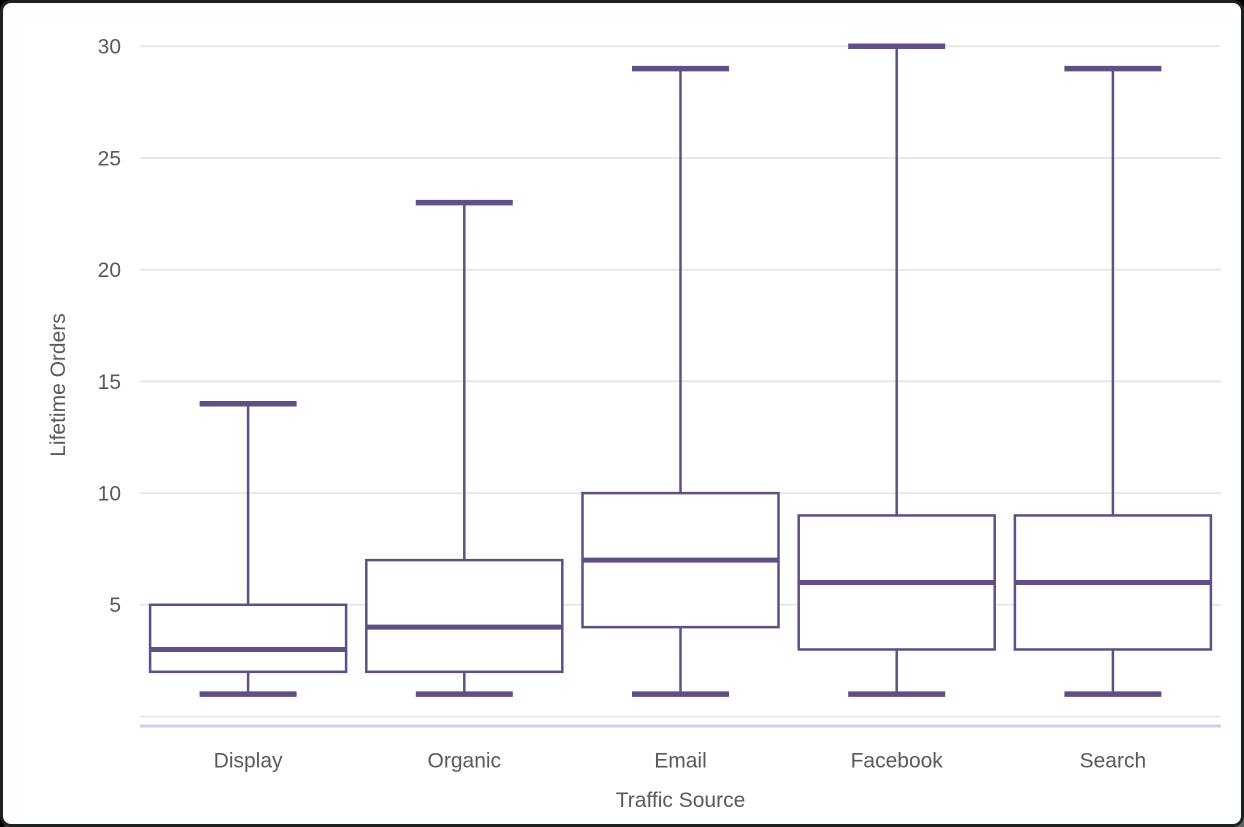 The image size is (1244, 827). What do you see at coordinates (465, 760) in the screenshot?
I see `x-tick-label-organic: Organic` at bounding box center [465, 760].